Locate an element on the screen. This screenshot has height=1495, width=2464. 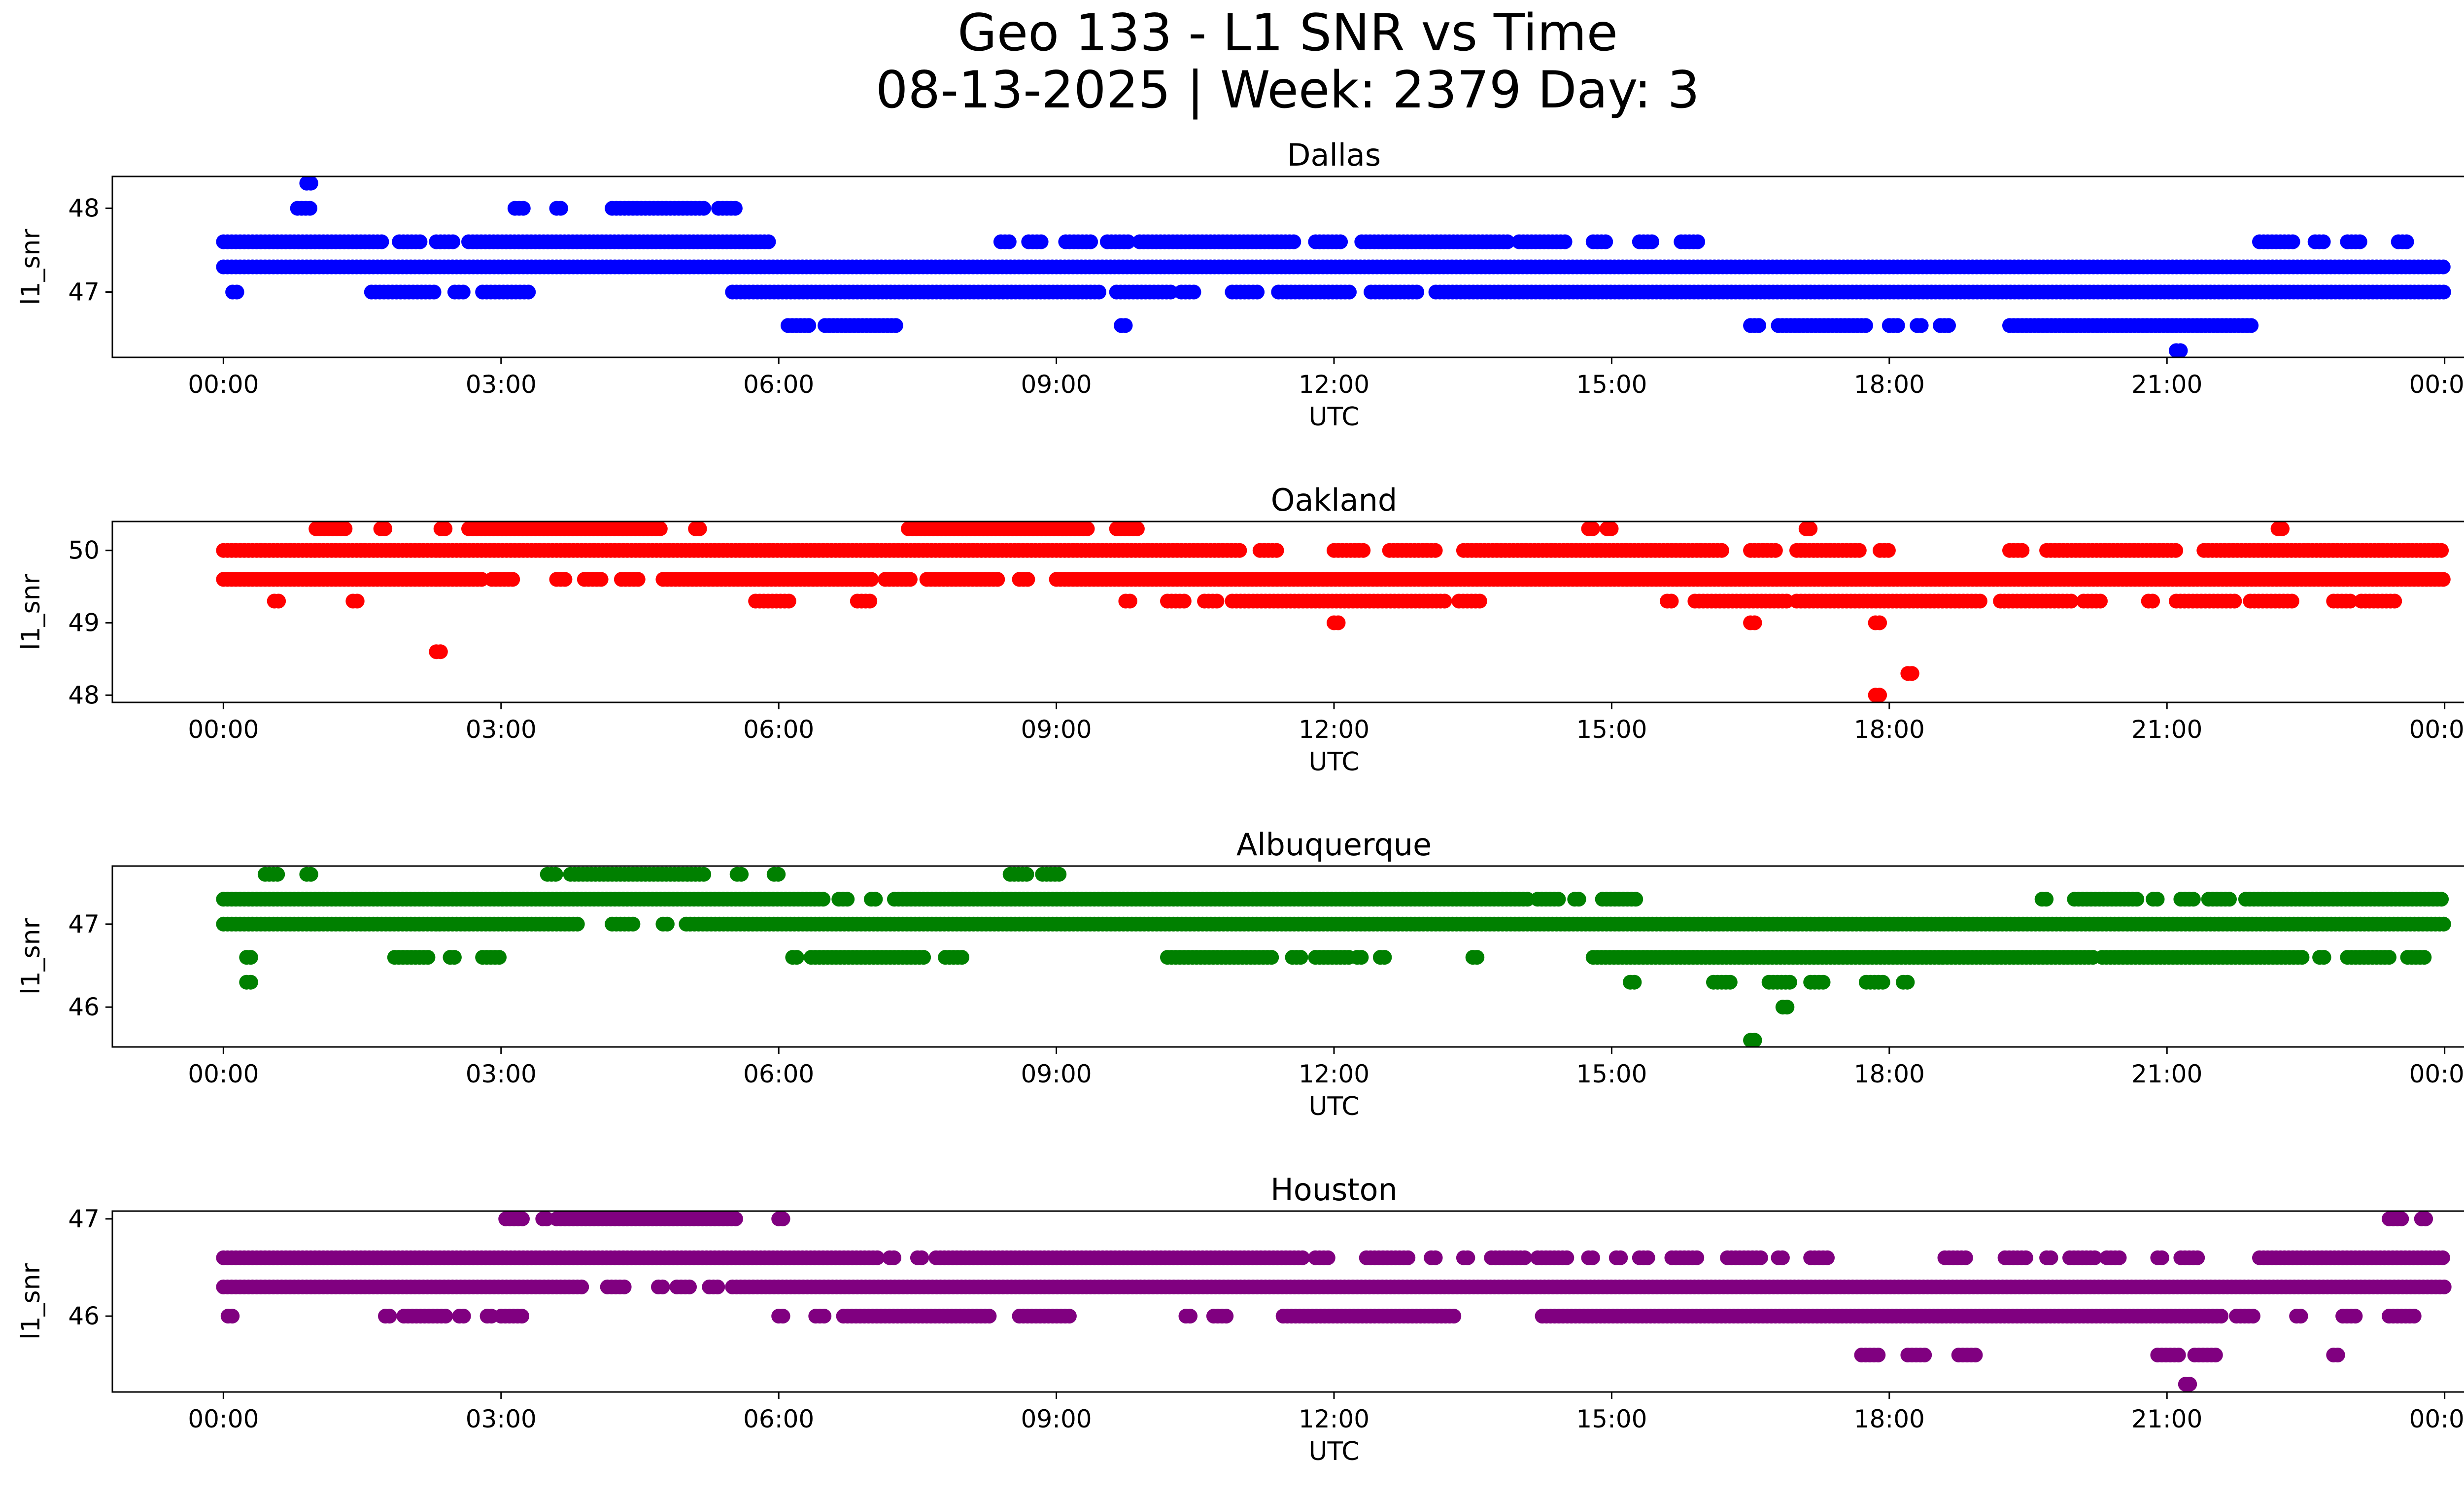
y-tick-label: 46 is located at coordinates (84, 1007).